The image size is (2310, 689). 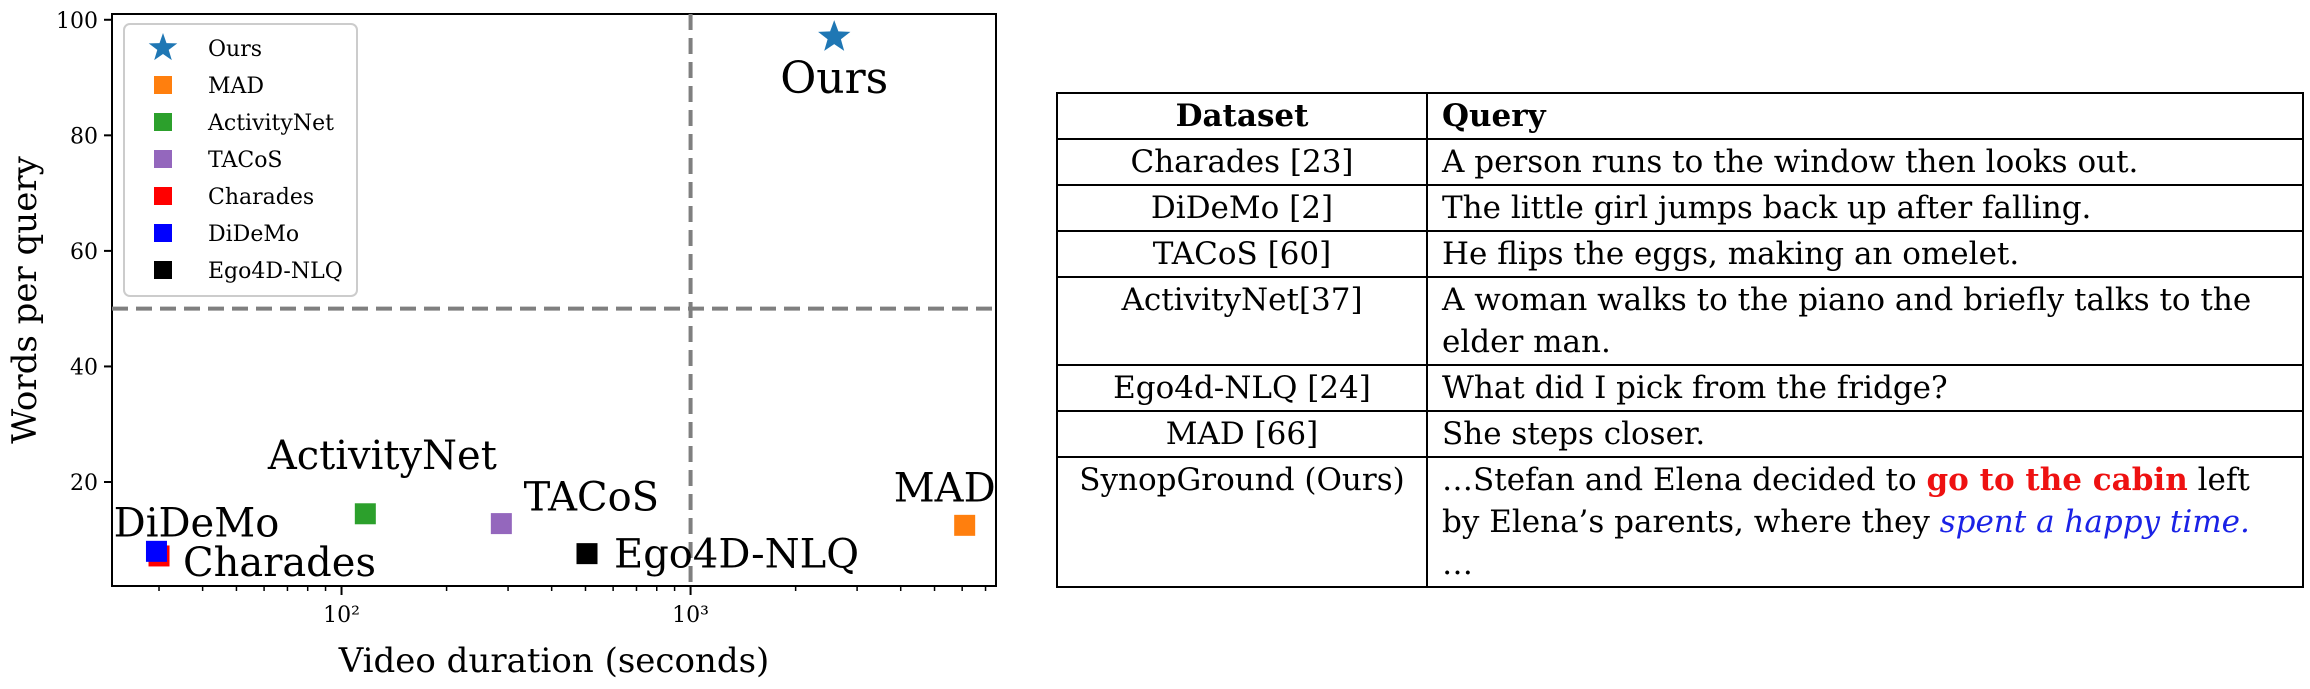 What do you see at coordinates (1242, 522) in the screenshot?
I see `dataset-cell: SynopGround (Ours)` at bounding box center [1242, 522].